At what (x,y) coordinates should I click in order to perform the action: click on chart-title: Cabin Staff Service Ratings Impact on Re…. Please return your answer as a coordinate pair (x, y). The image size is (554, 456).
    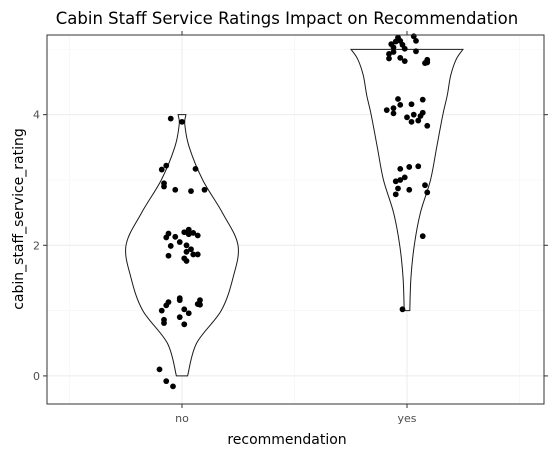
    Looking at the image, I should click on (287, 18).